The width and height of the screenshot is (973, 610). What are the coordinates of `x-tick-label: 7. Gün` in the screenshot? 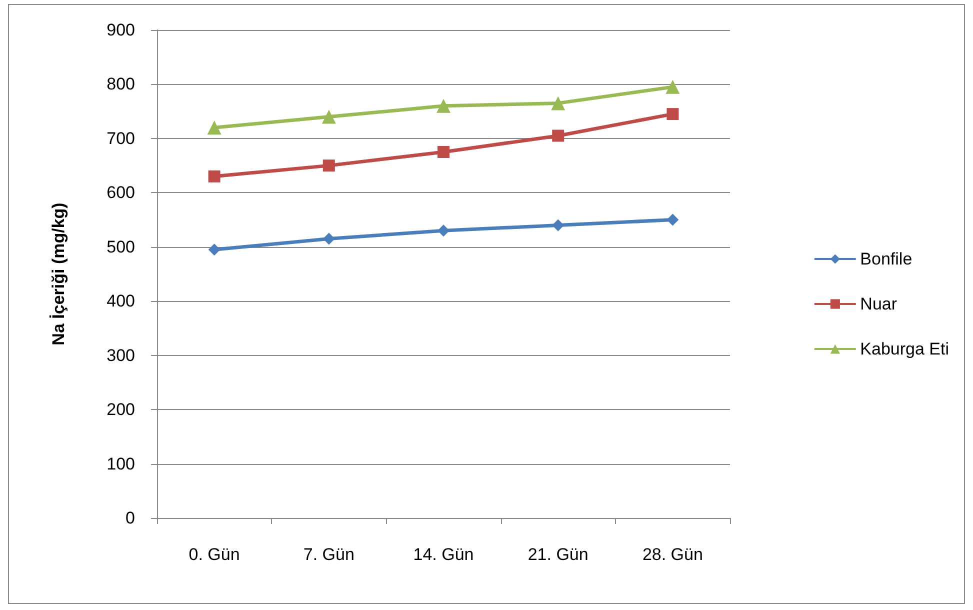 It's located at (328, 554).